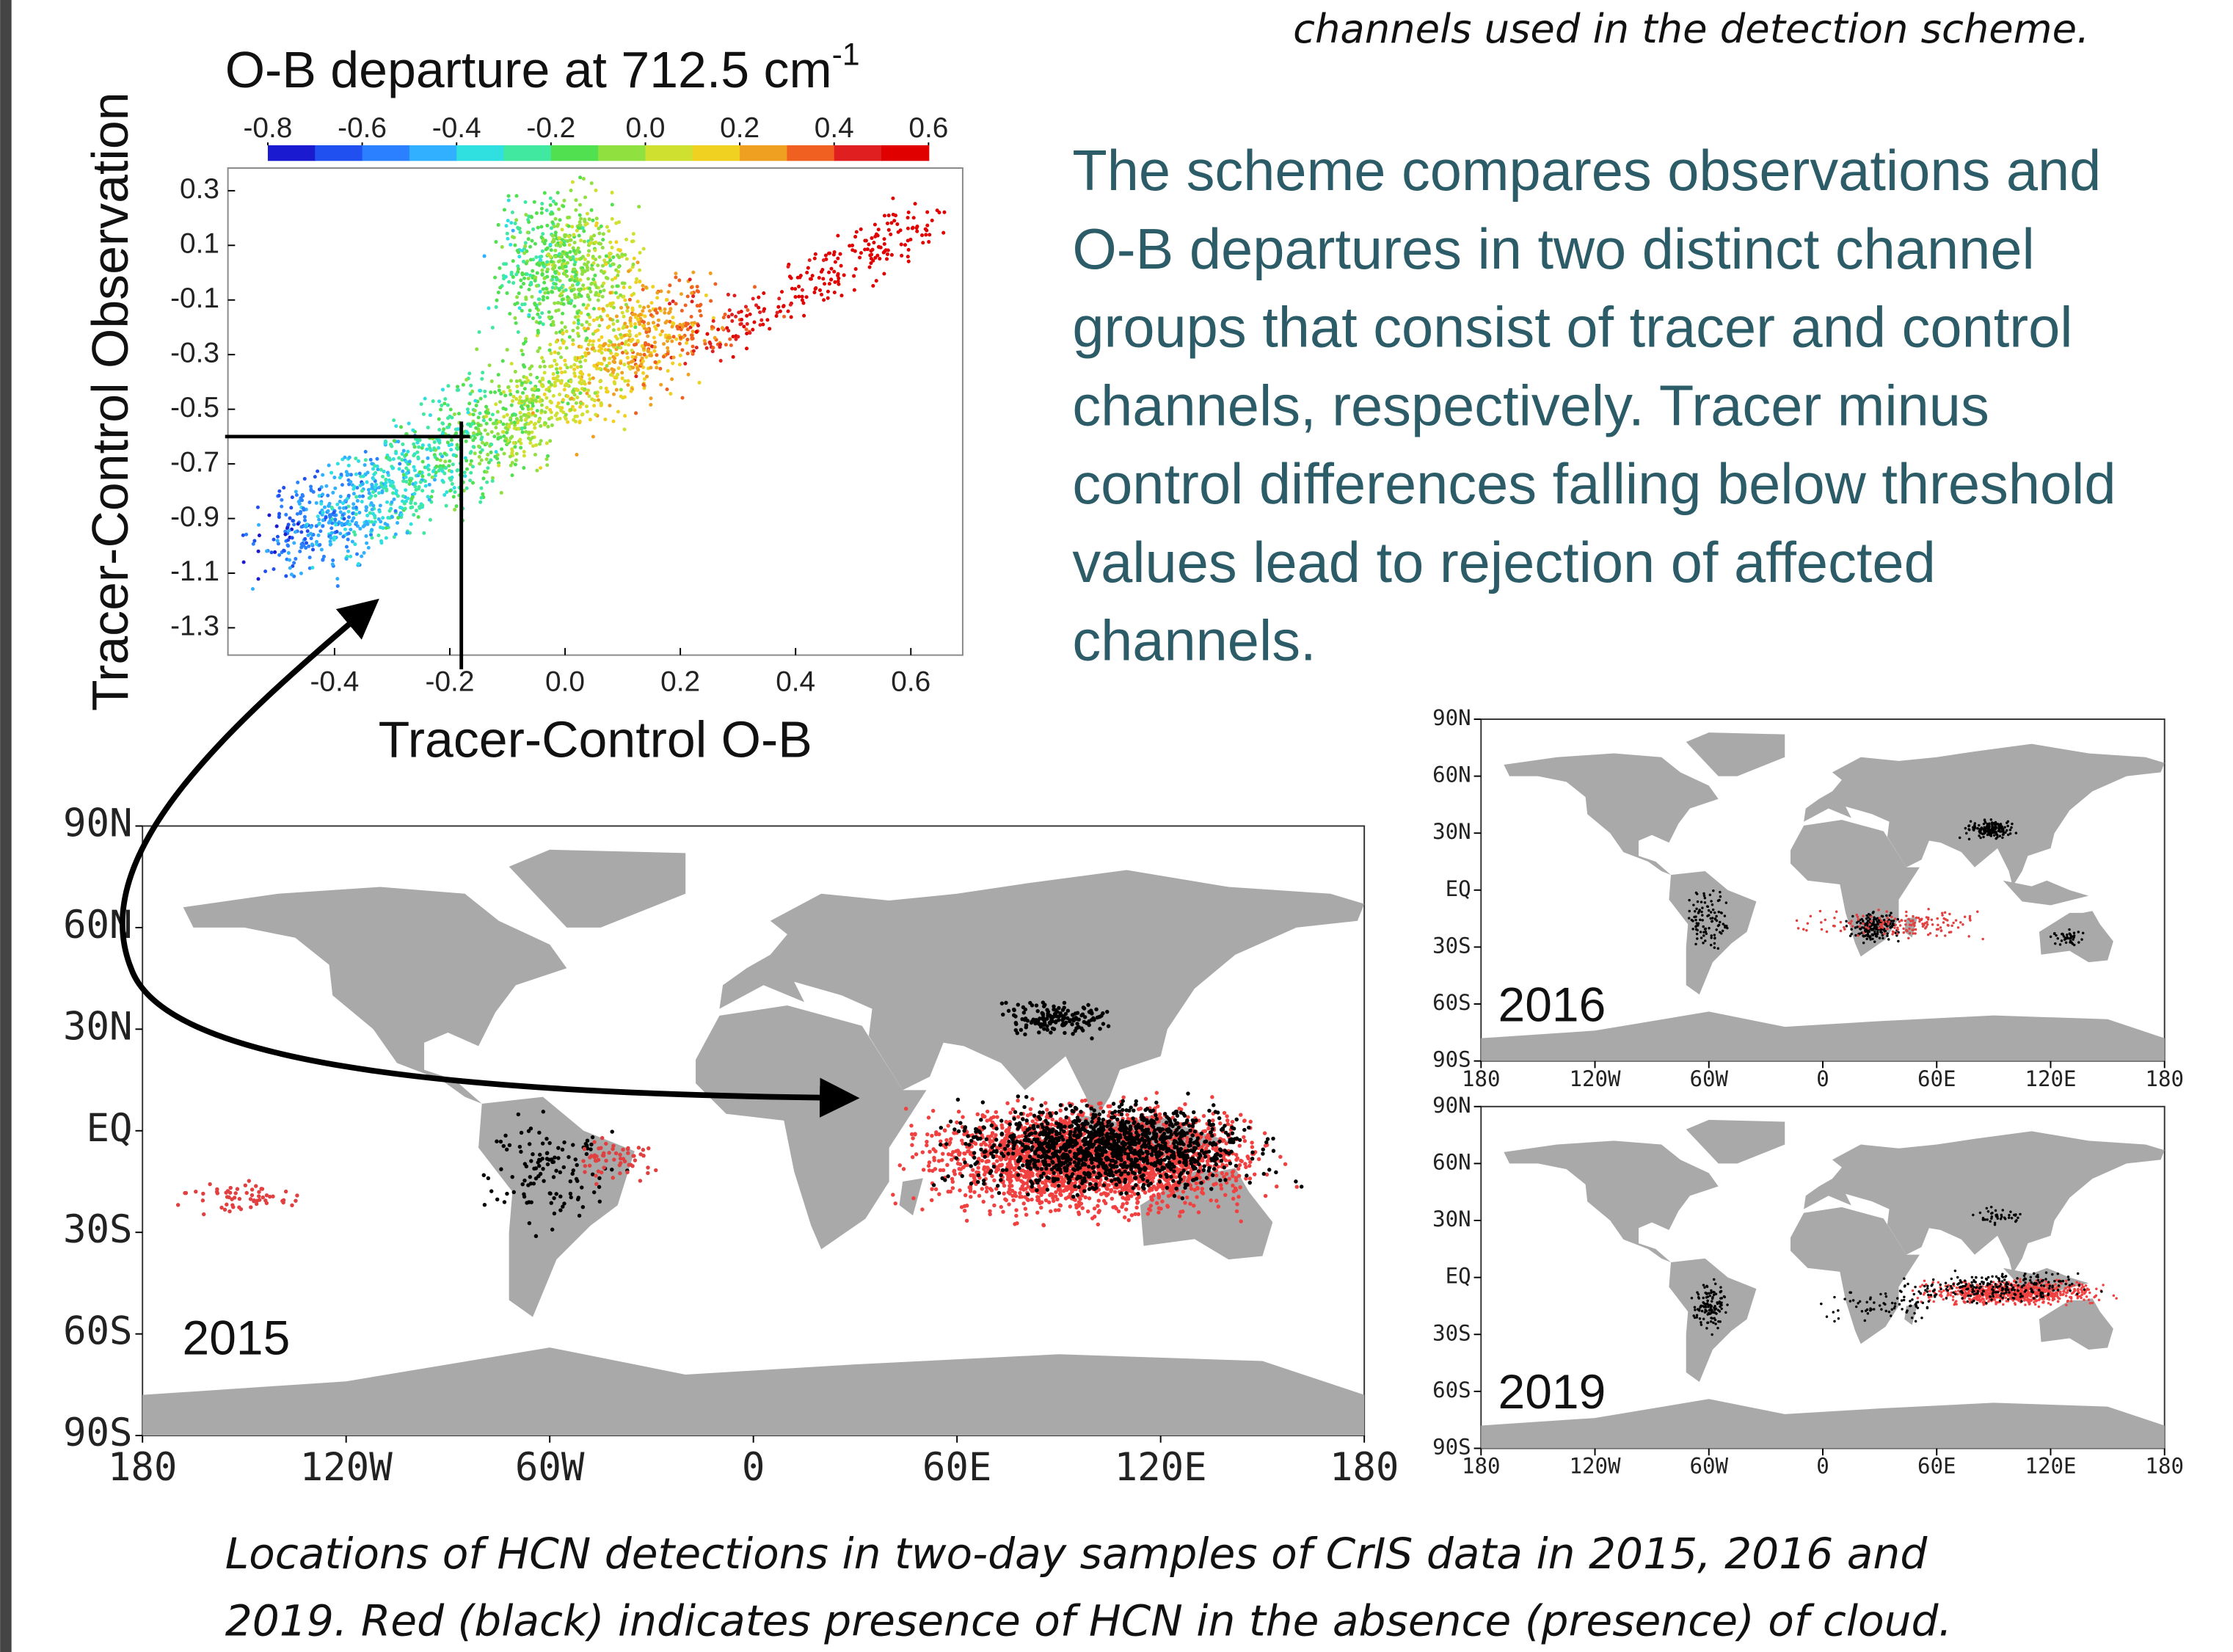 This screenshot has height=1652, width=2233. I want to click on colorbar-cell, so click(386, 153).